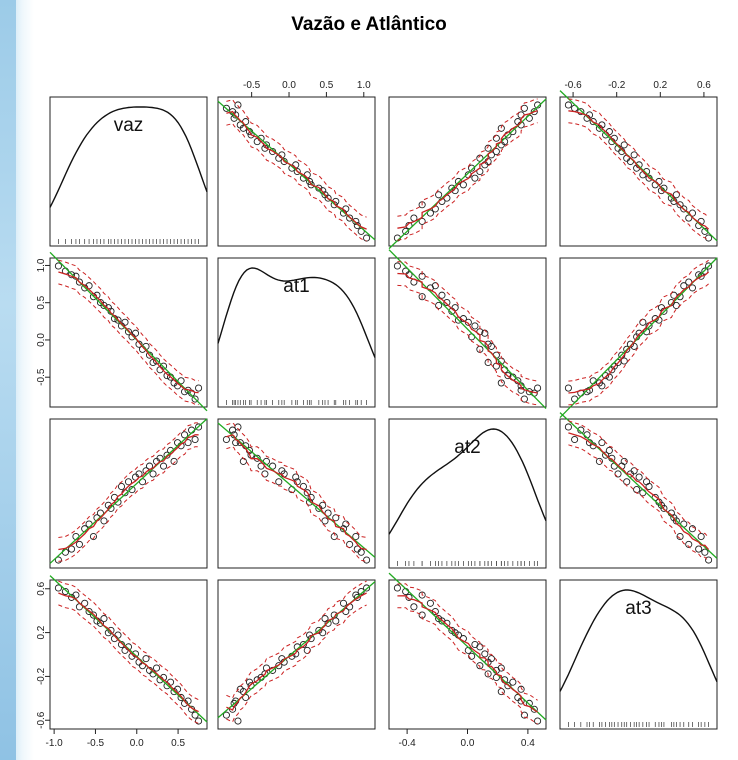 The image size is (738, 760). I want to click on panel-at3-vaz, so click(128, 654).